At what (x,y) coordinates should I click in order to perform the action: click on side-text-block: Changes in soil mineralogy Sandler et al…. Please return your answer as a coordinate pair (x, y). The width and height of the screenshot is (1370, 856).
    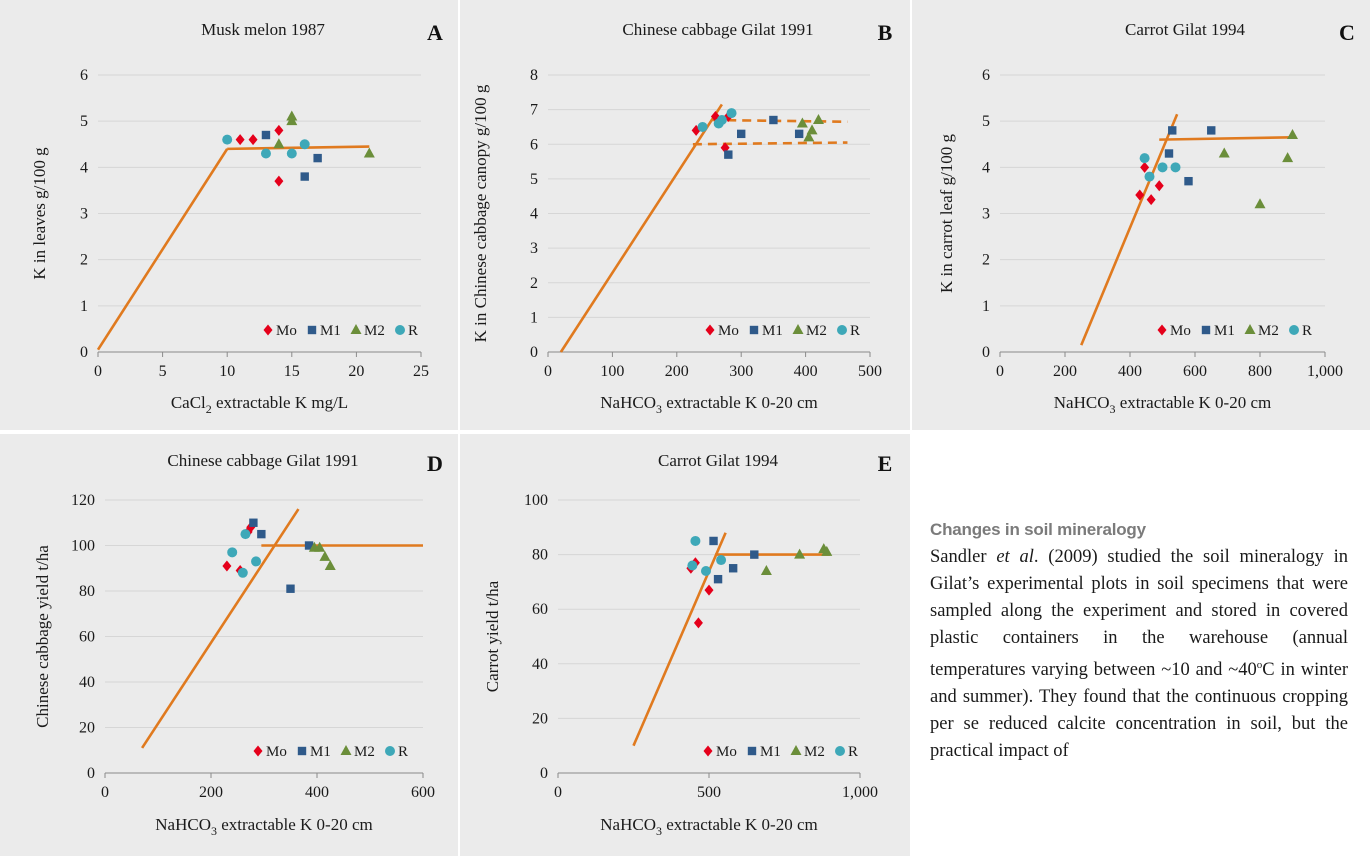
    Looking at the image, I should click on (1139, 642).